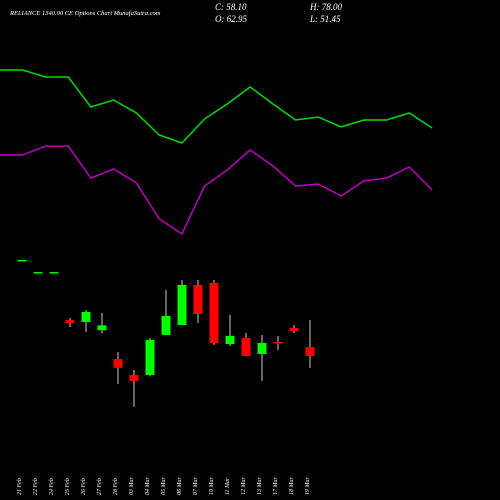 This screenshot has height=500, width=500. Describe the element at coordinates (180, 486) in the screenshot. I see `x-tick-label: 06 Mar` at that location.